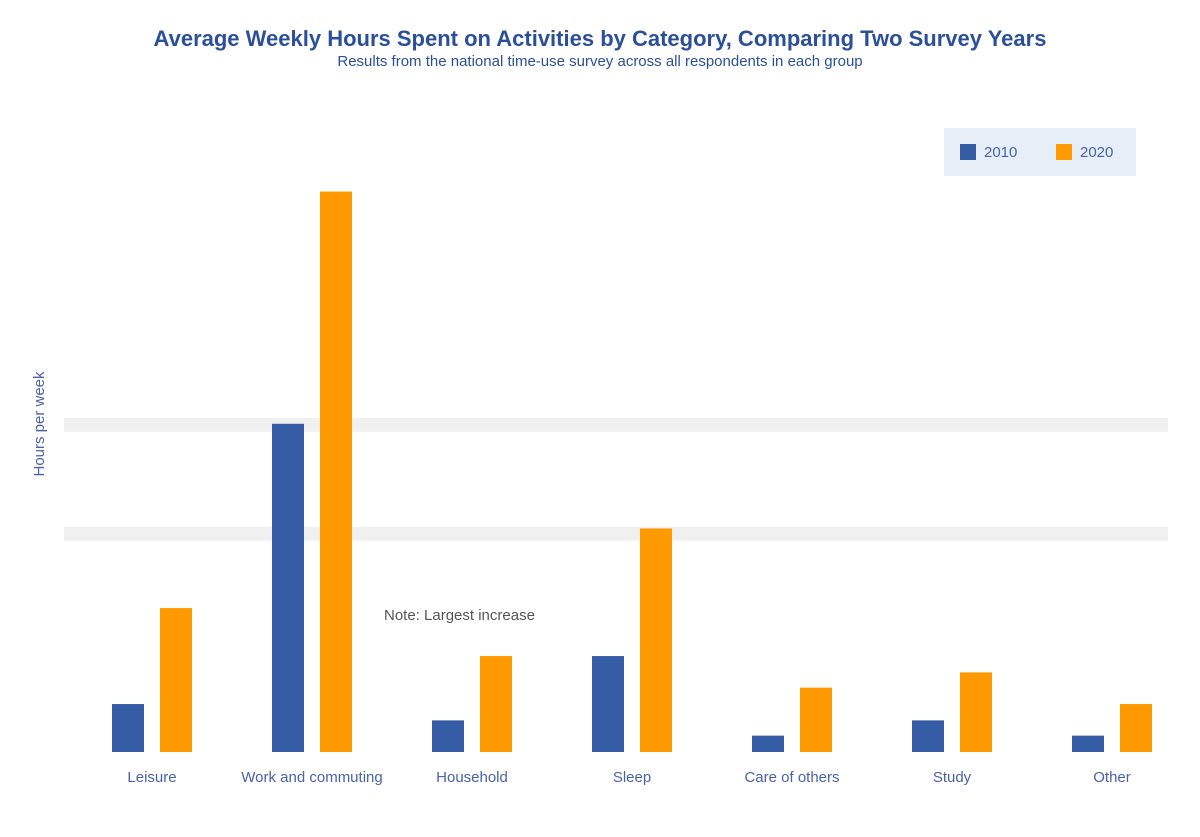 The image size is (1200, 837). I want to click on legend-label: 2010, so click(1000, 152).